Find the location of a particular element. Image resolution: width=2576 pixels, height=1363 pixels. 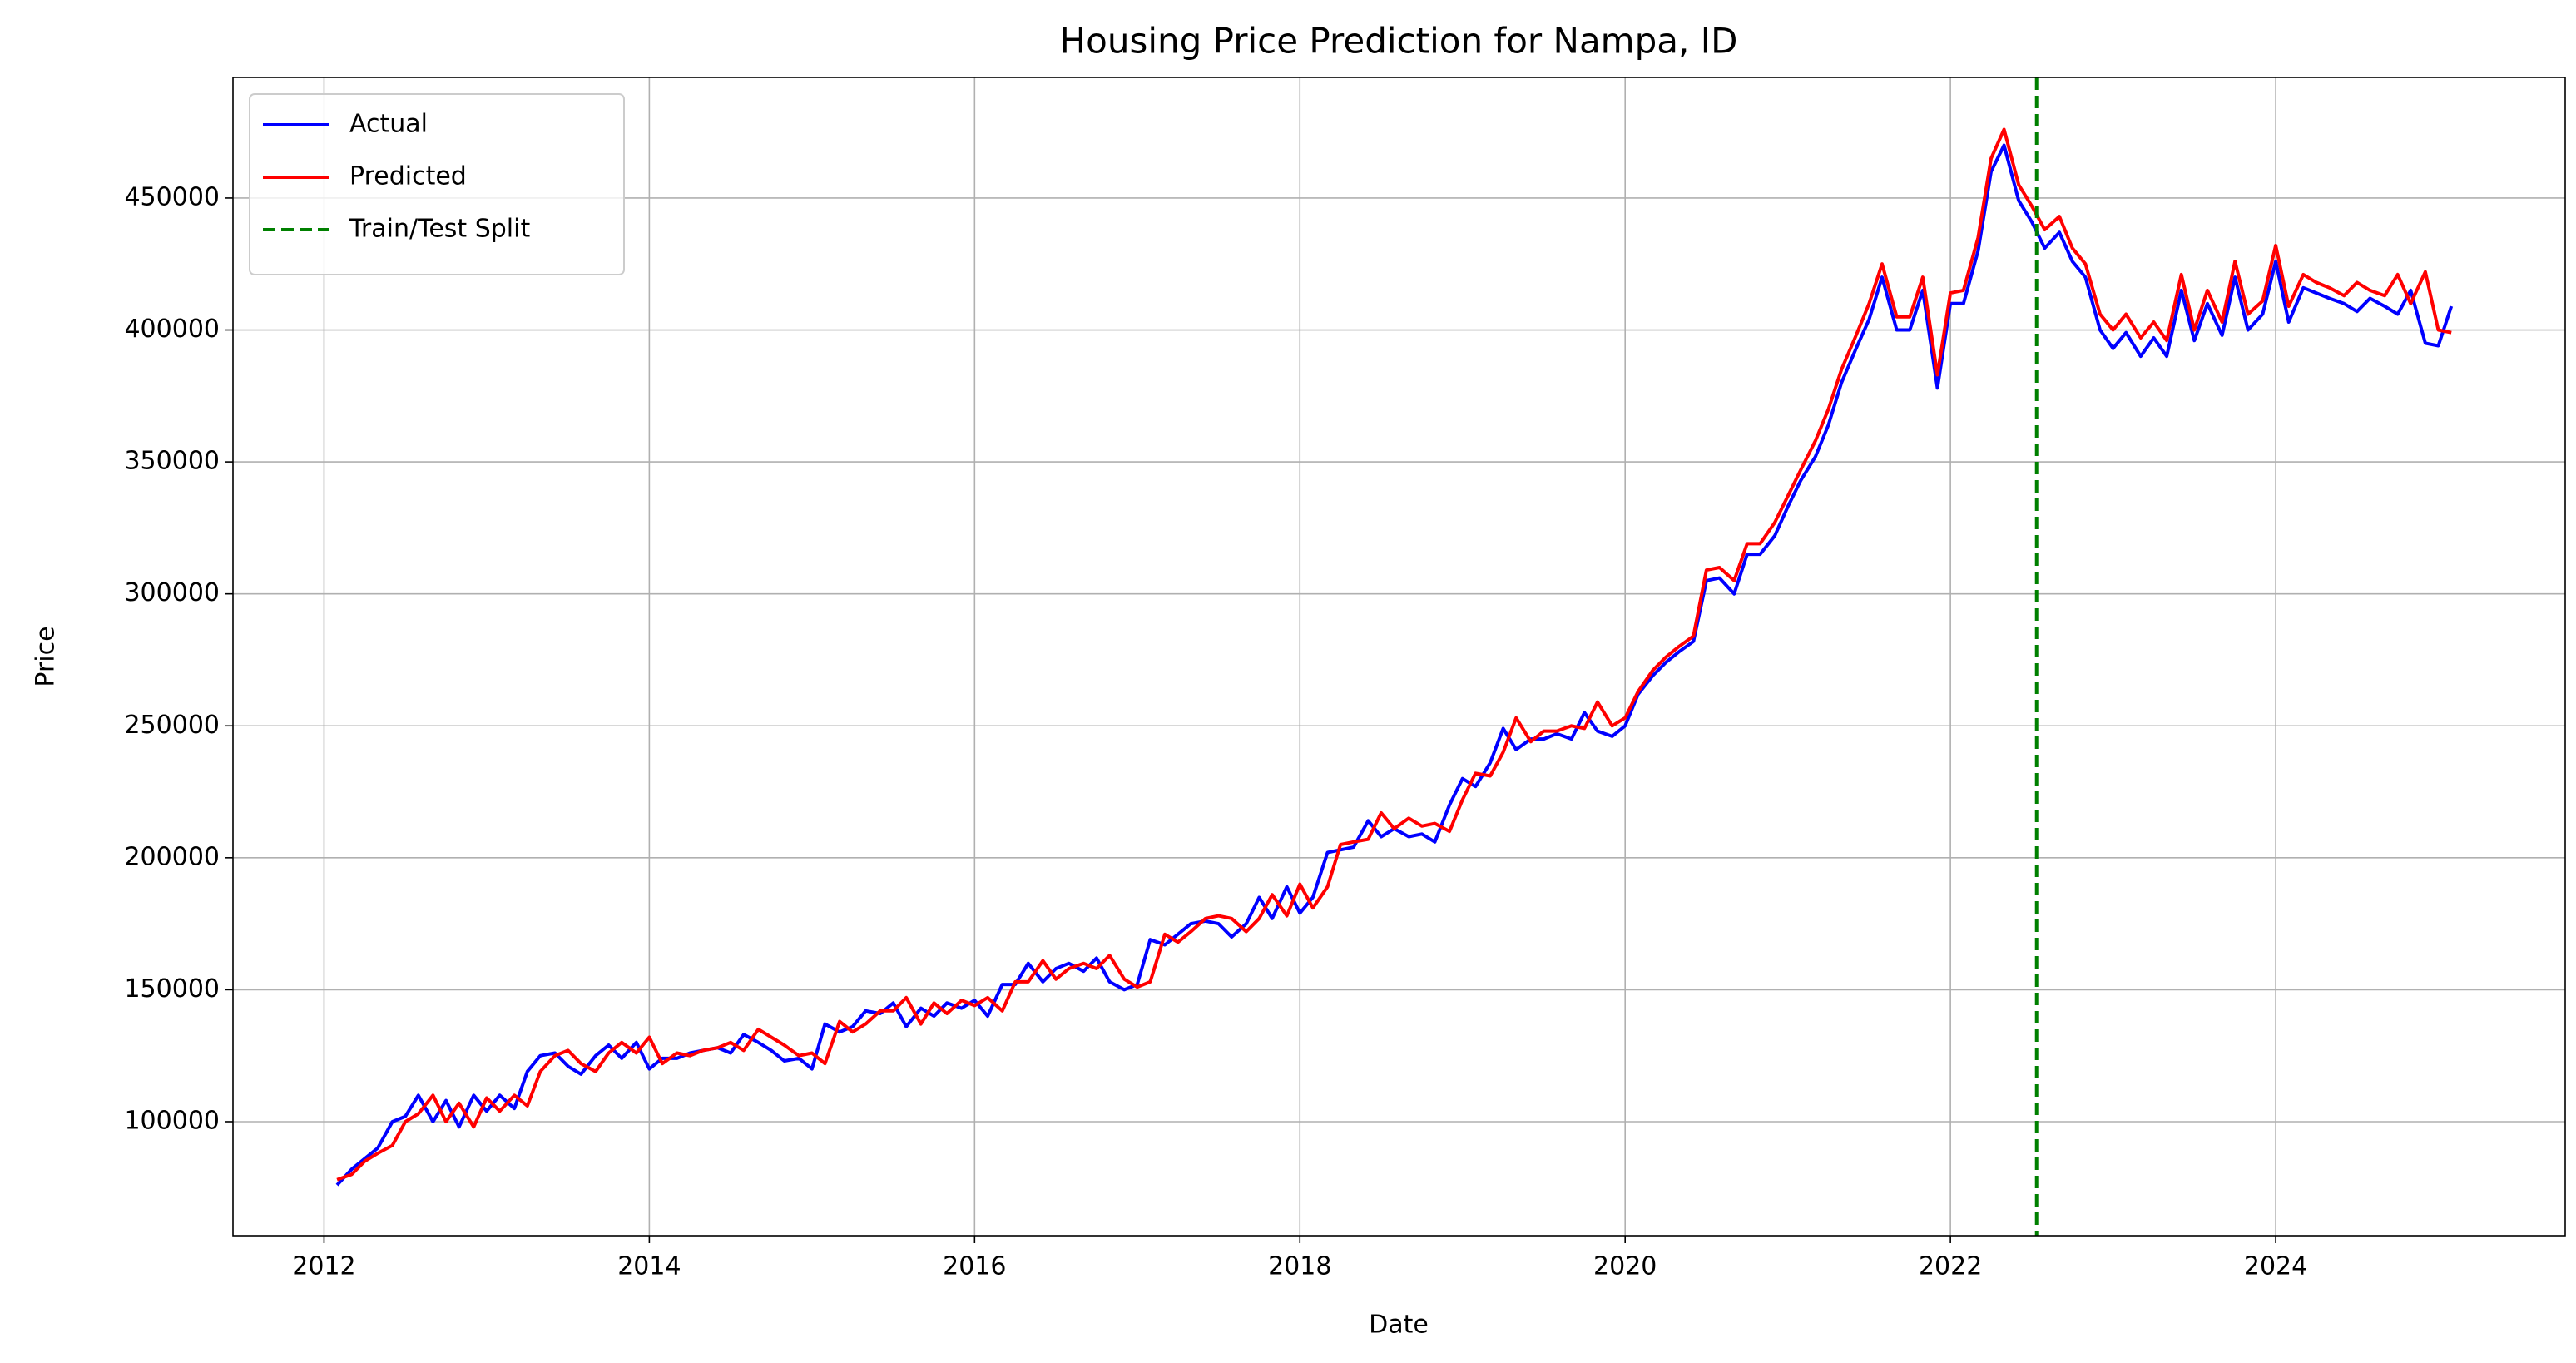

x-tick-label: 2018 is located at coordinates (1299, 1267).